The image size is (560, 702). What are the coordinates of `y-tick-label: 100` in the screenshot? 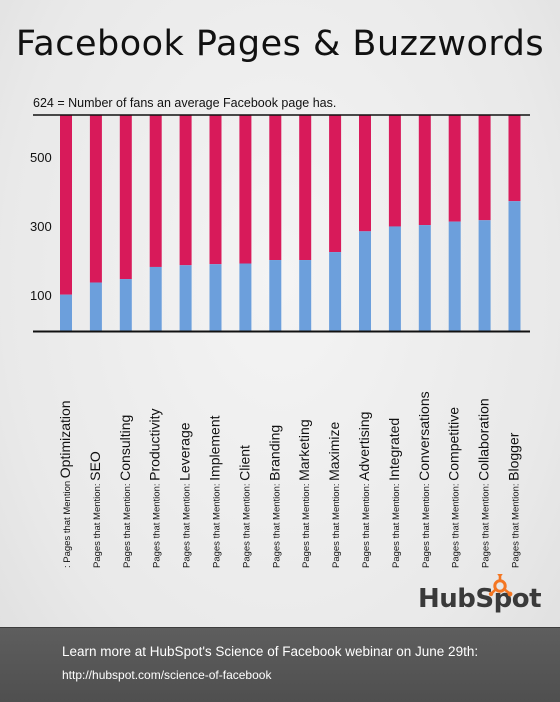 It's located at (41, 296).